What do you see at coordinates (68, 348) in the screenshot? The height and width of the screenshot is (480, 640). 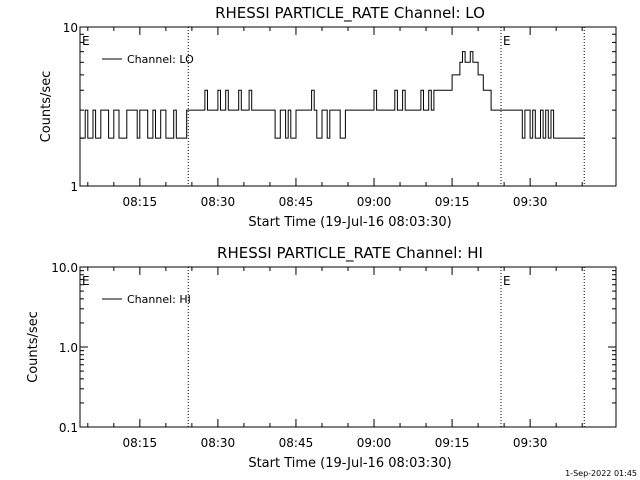 I see `y-tick-label: 1.0` at bounding box center [68, 348].